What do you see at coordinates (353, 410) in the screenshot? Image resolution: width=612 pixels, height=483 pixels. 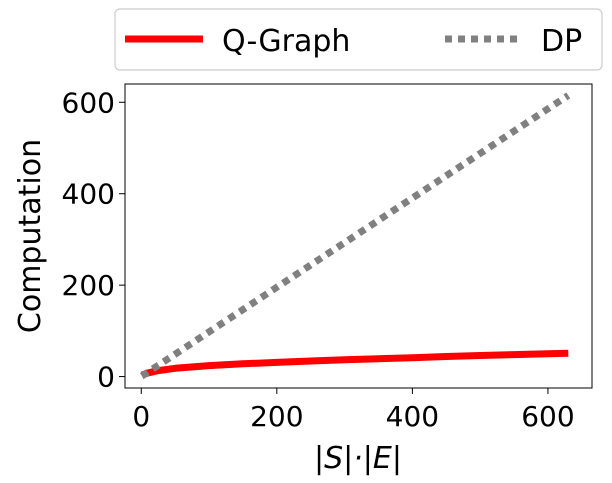 I see `x-axis-ticks: 0 200 400 600` at bounding box center [353, 410].